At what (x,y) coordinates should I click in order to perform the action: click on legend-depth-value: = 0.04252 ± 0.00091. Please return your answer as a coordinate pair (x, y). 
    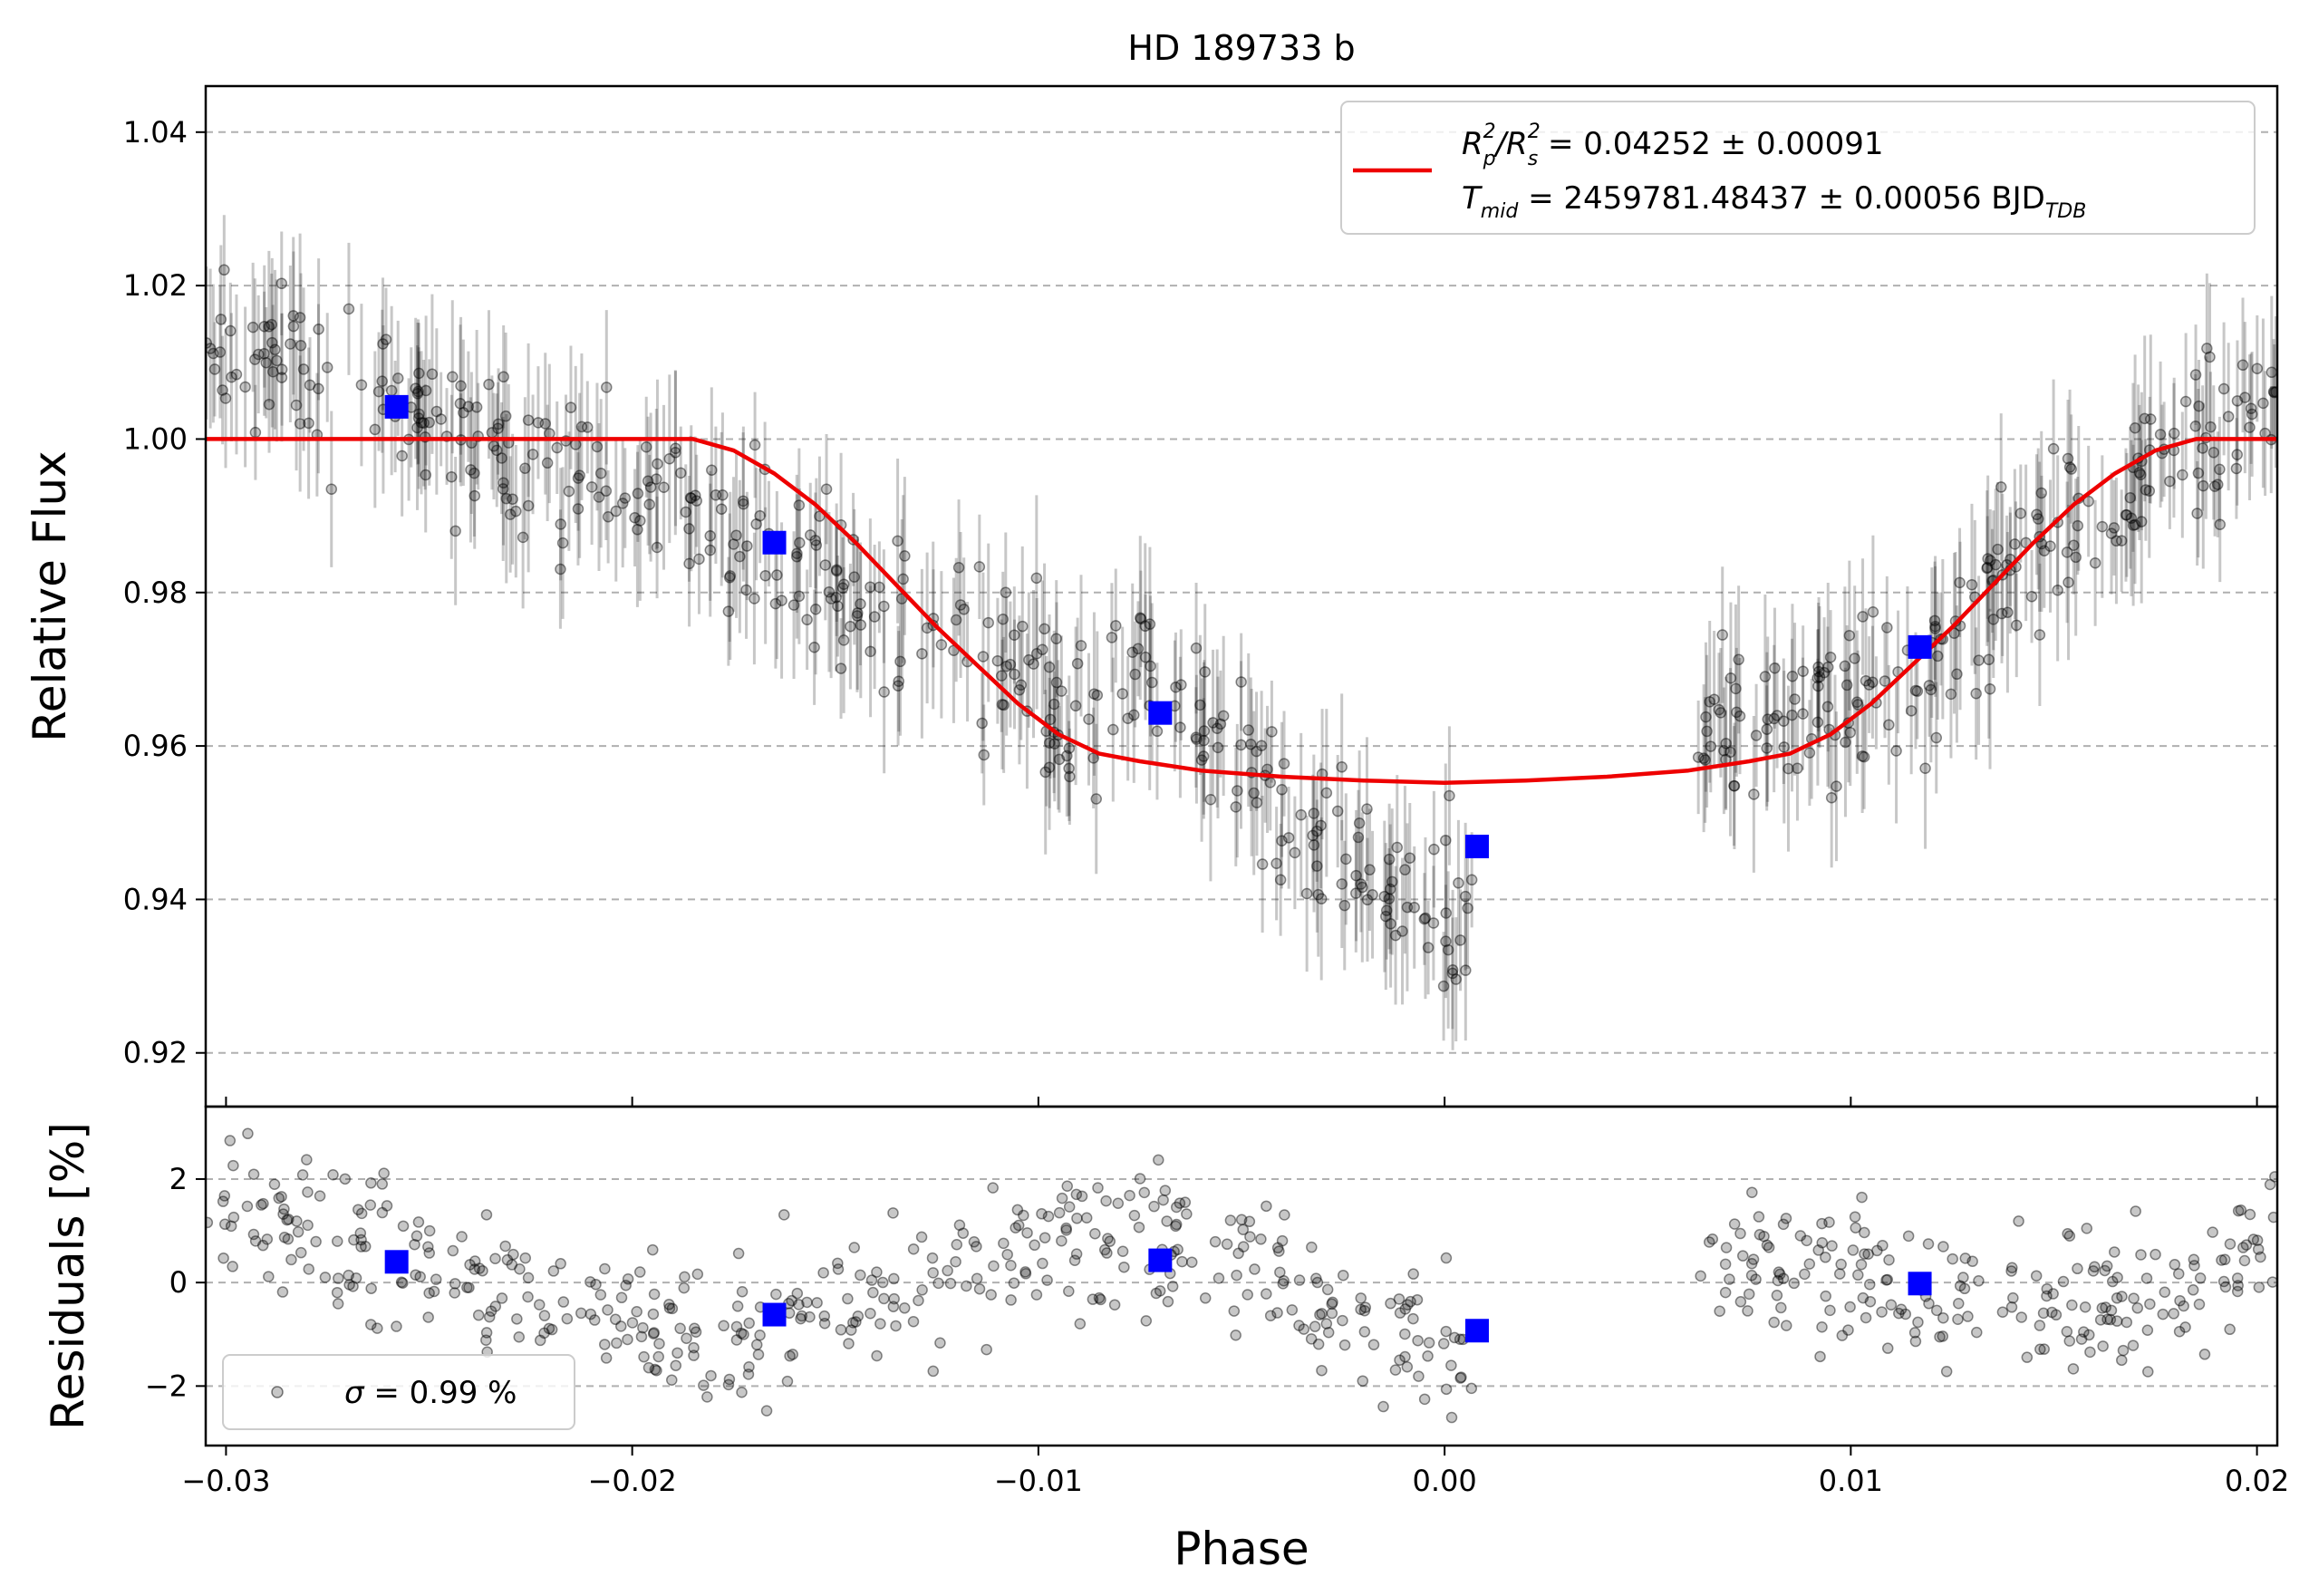
    Looking at the image, I should click on (1711, 144).